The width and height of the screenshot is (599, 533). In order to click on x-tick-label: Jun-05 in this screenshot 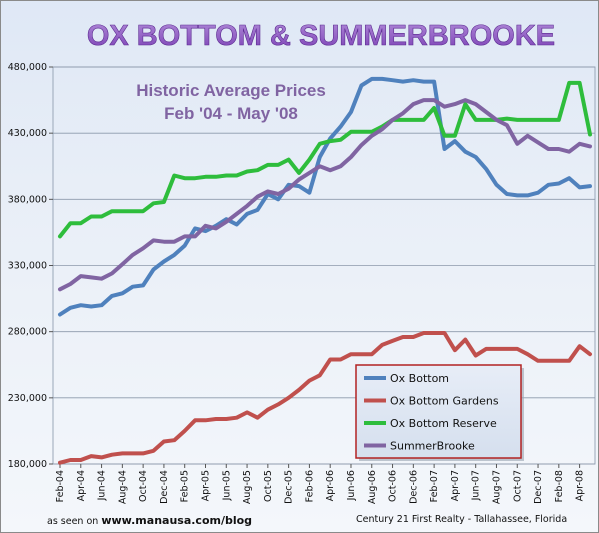, I will do `click(226, 485)`.